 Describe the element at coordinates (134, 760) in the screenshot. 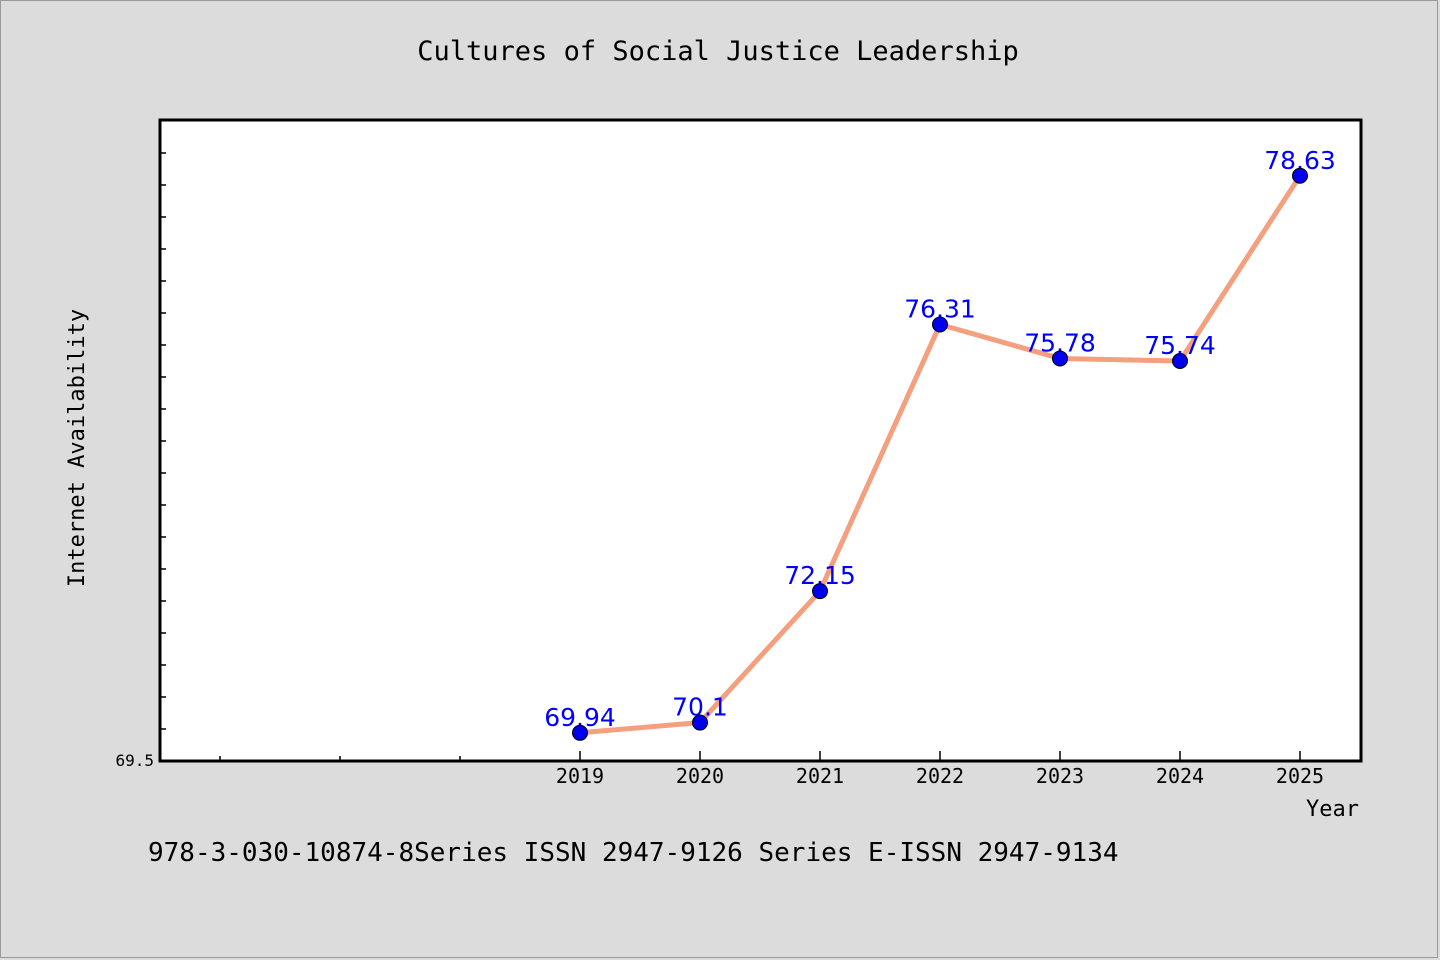

I see `y-tick-label-min: 69.5` at that location.